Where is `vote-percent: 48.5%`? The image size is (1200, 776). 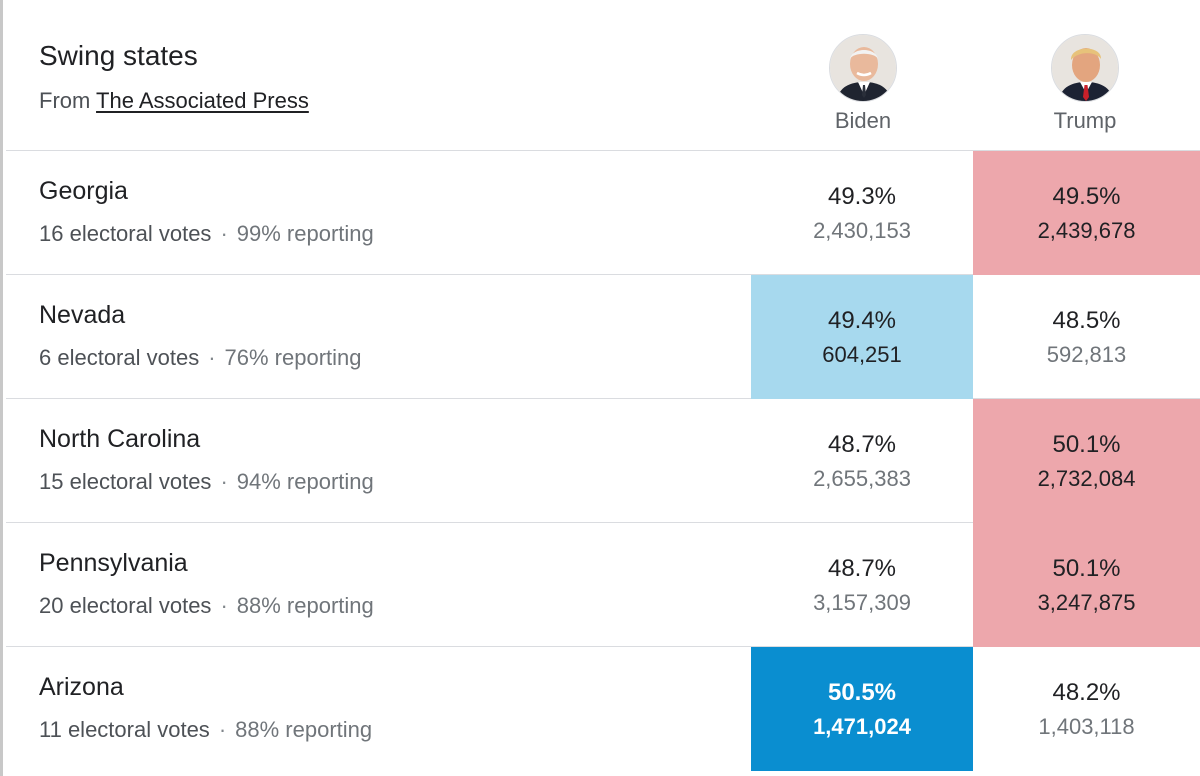
vote-percent: 48.5% is located at coordinates (1086, 320).